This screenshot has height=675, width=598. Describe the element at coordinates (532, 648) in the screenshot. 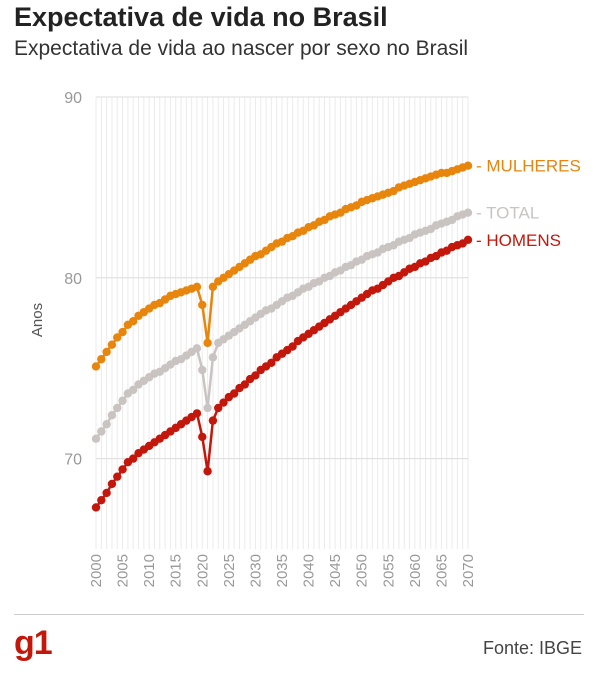

I see `source-note: Fonte: IBGE` at that location.